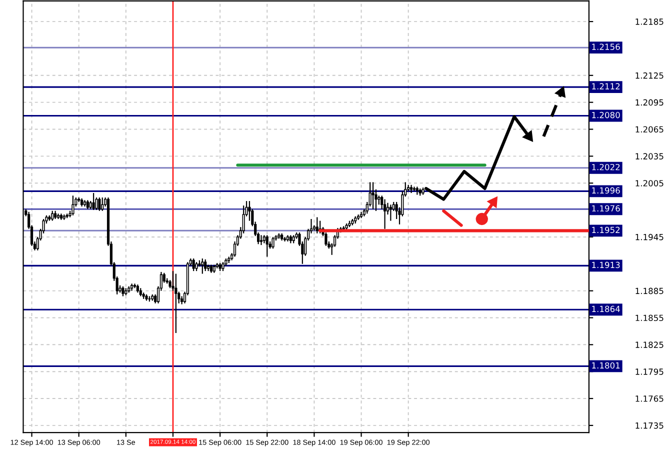 This screenshot has width=664, height=453. What do you see at coordinates (606, 190) in the screenshot?
I see `ref-line-label: 1.1996` at bounding box center [606, 190].